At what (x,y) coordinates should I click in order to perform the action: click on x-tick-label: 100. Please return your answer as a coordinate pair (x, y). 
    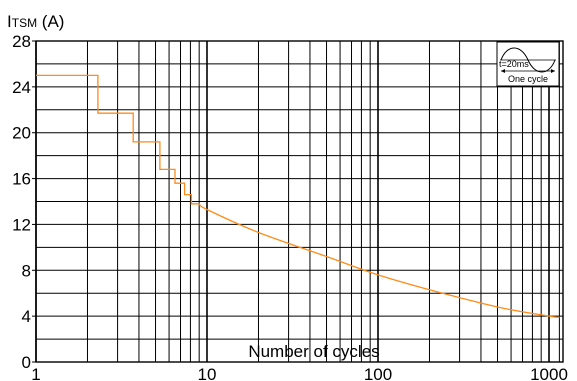
    Looking at the image, I should click on (378, 373).